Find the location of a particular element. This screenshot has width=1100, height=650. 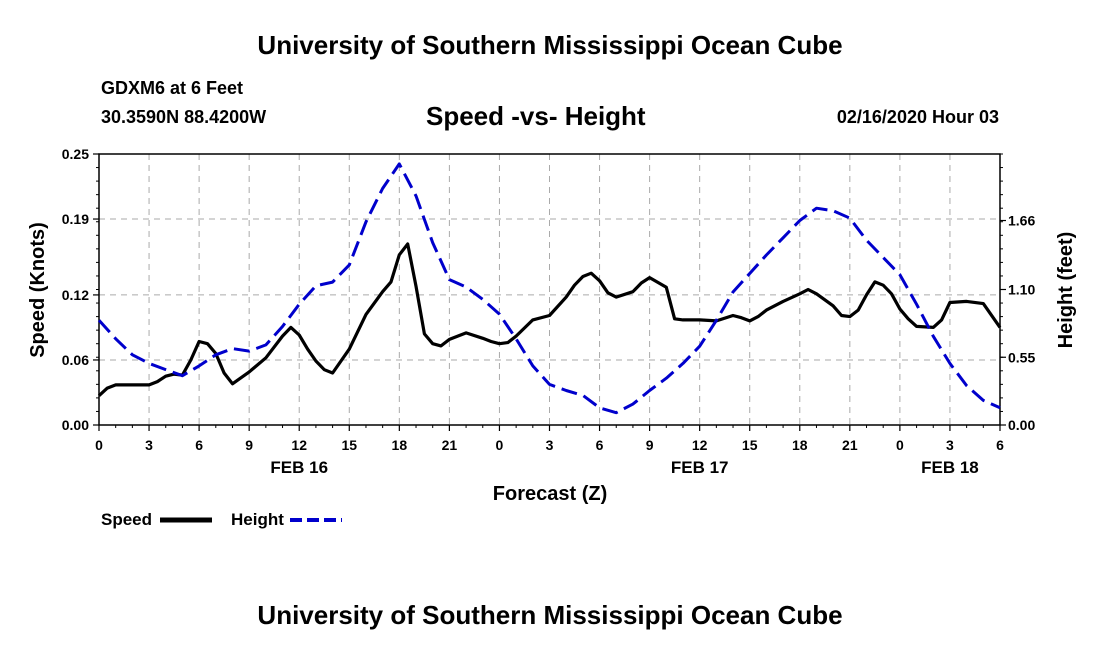

y-right-tick-label: 1.10 is located at coordinates (1021, 290).